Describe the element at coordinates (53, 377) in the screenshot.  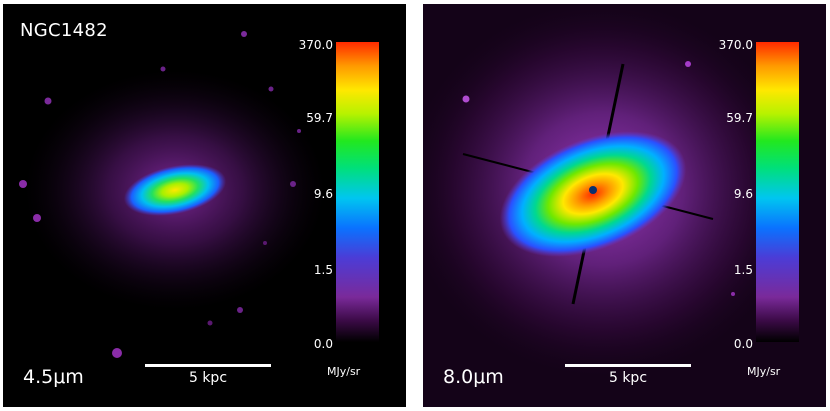
I see `band-label: 4.5μm` at that location.